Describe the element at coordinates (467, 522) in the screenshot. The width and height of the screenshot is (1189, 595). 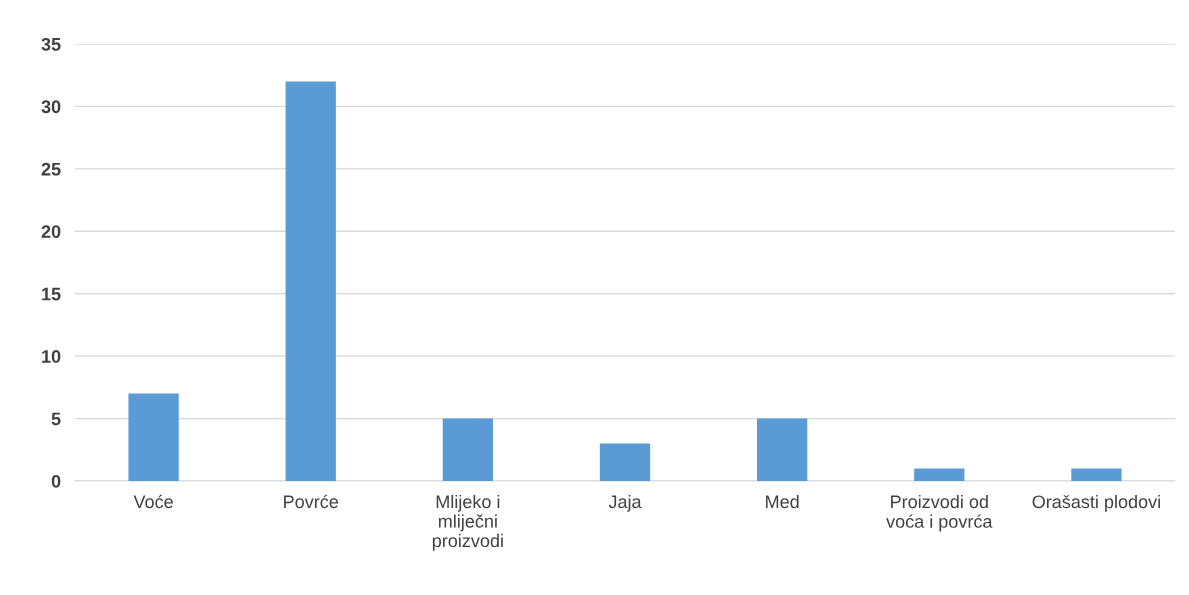
I see `x-tick-label: Mlijeko i mliječni proizvodi` at that location.